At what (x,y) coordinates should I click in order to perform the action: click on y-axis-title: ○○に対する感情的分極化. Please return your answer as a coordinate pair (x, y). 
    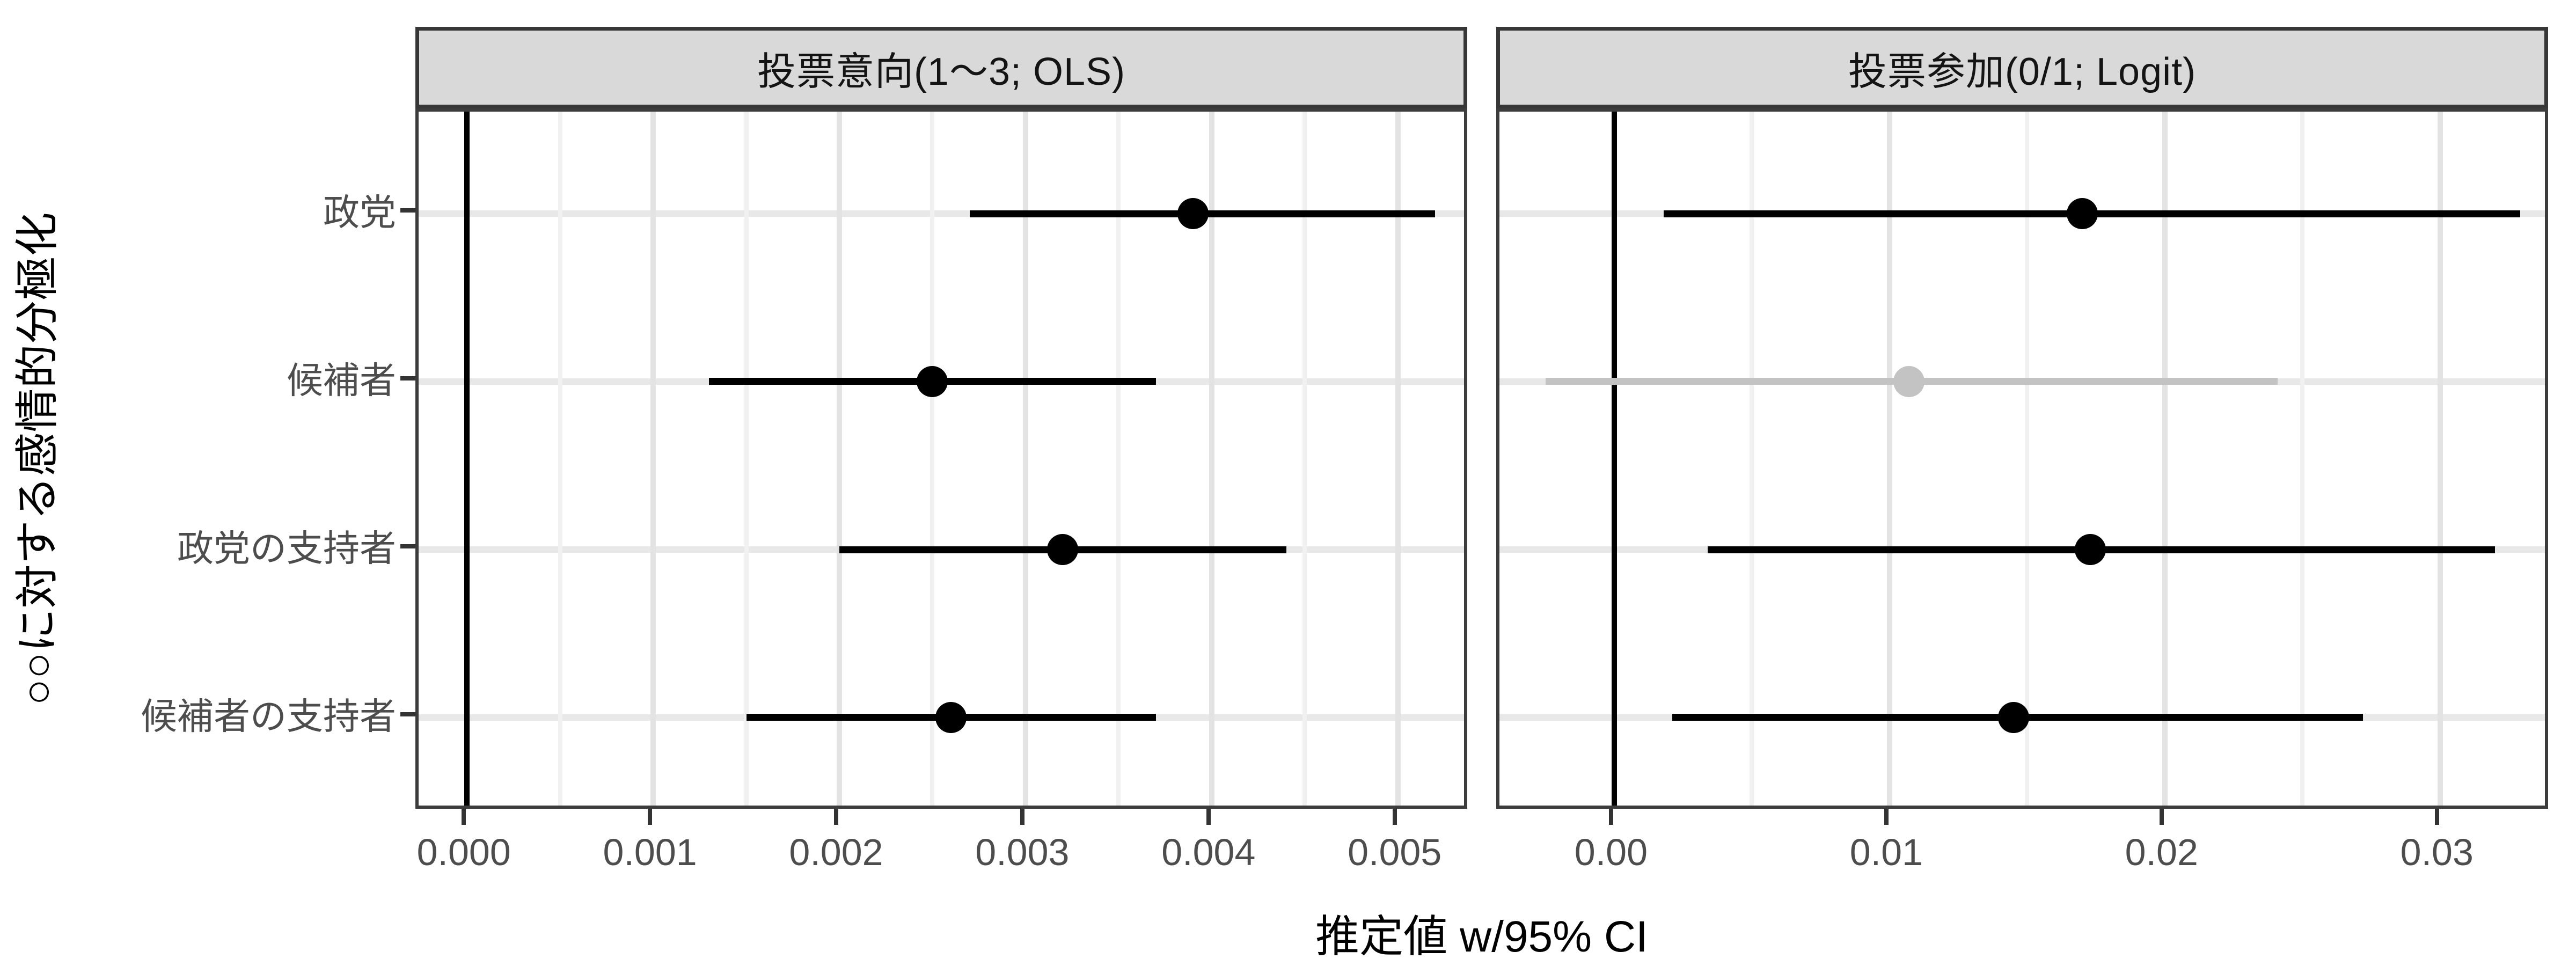
    Looking at the image, I should click on (37, 459).